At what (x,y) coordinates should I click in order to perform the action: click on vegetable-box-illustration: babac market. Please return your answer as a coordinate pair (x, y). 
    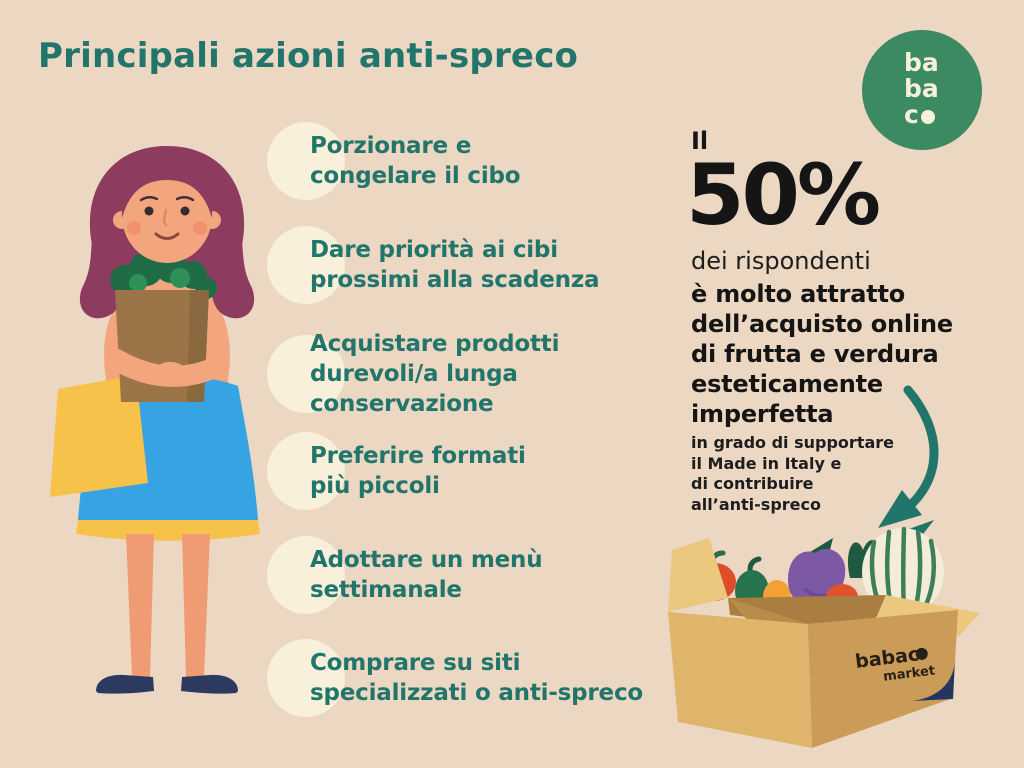
    Looking at the image, I should click on (824, 634).